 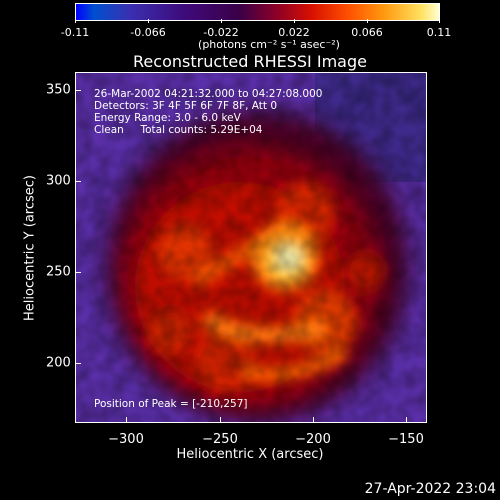 I want to click on peak-position-text: Position of Peak = [-210,257], so click(x=171, y=404).